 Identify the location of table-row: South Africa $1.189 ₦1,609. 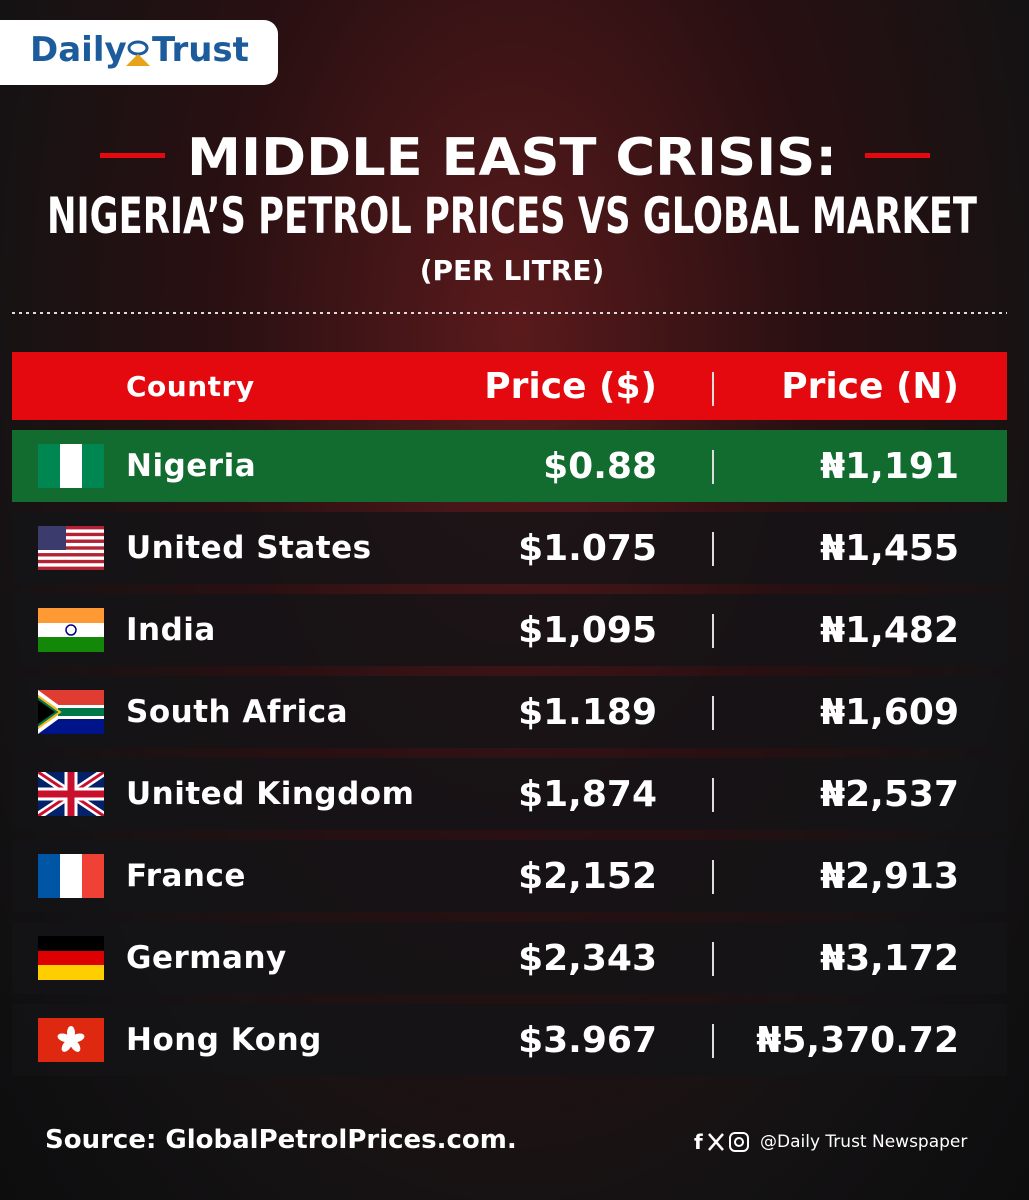
(509, 712).